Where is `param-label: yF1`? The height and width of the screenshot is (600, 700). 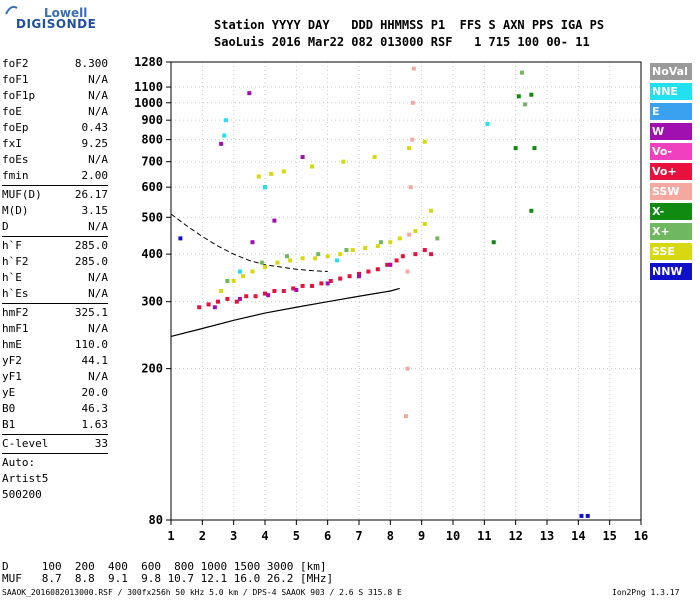 param-label: yF1 is located at coordinates (12, 376).